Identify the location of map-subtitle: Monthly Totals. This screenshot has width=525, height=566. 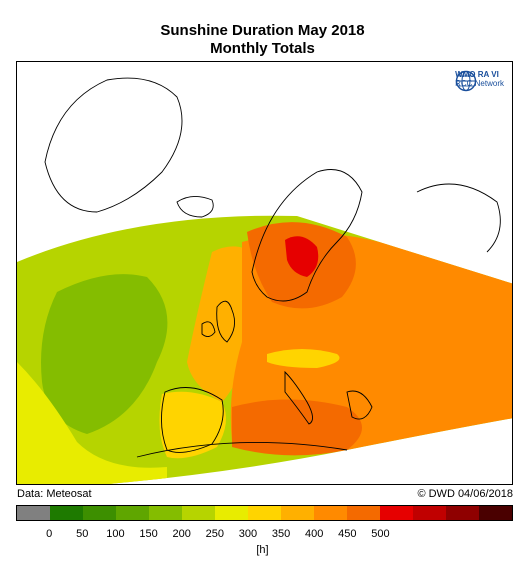
(262, 48).